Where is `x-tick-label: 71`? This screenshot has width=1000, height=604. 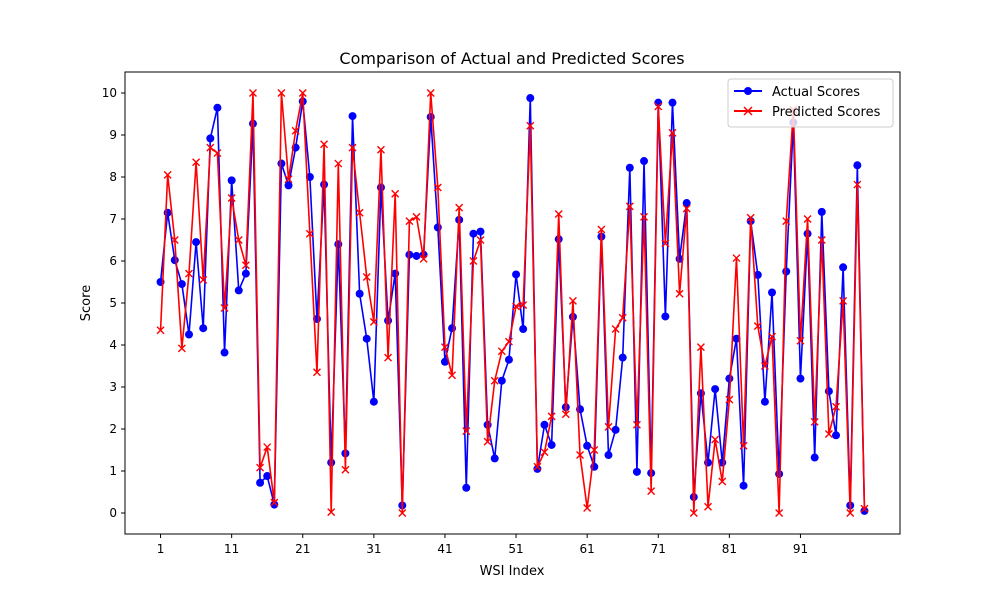 x-tick-label: 71 is located at coordinates (658, 549).